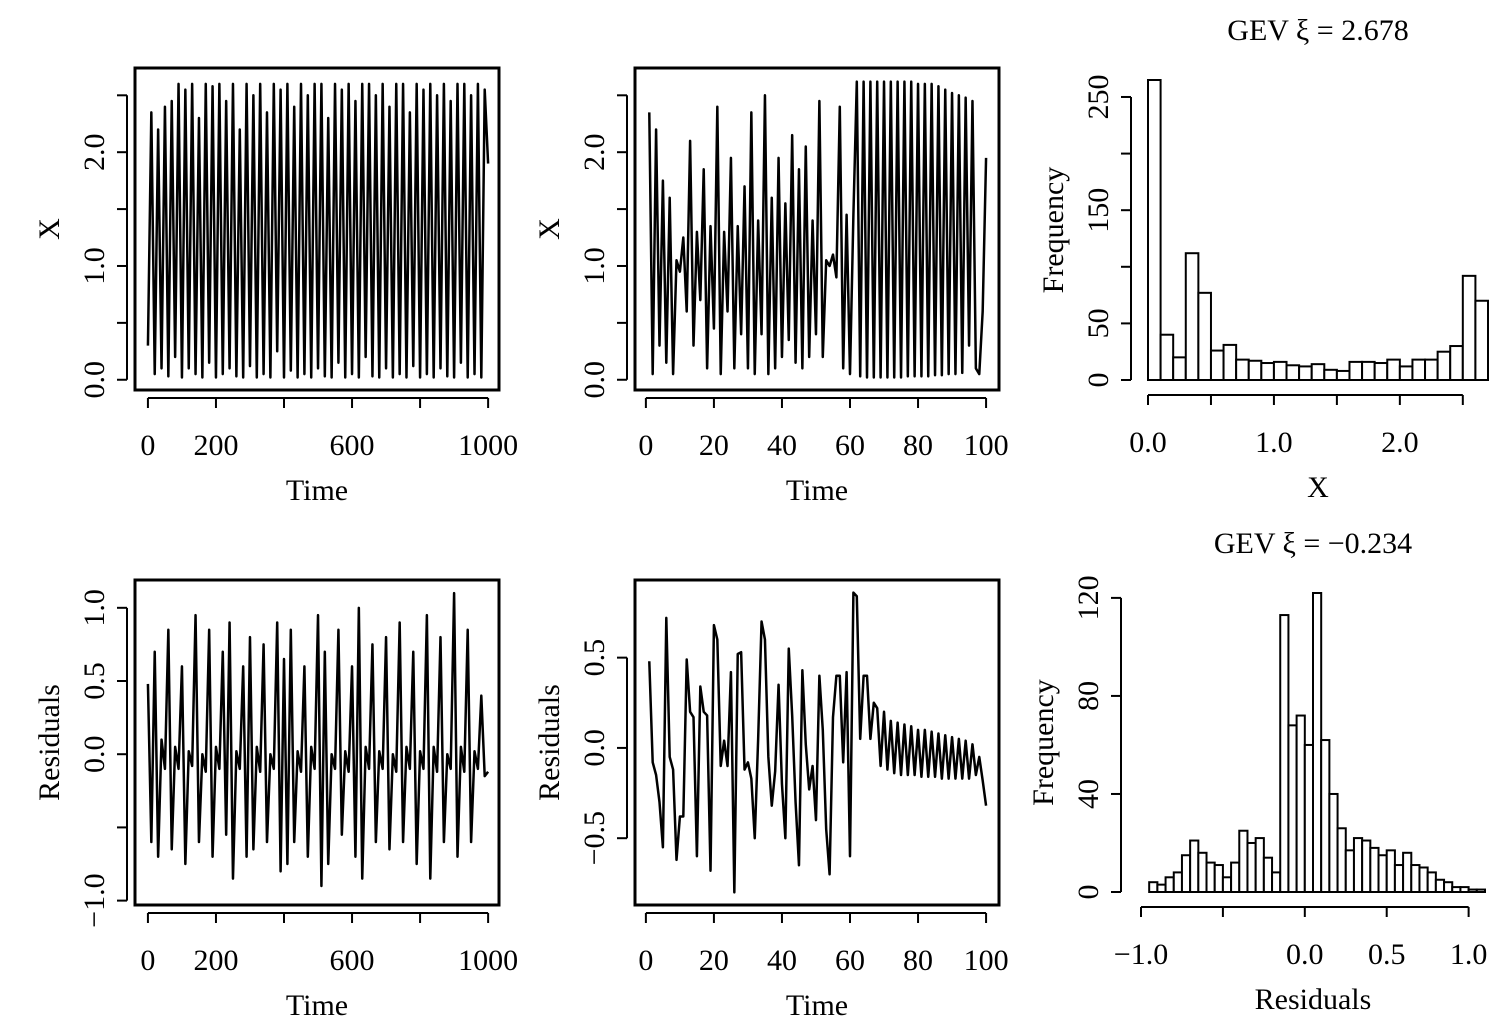 This screenshot has width=1500, height=1025. I want to click on x-tick-label: 600, so click(352, 445).